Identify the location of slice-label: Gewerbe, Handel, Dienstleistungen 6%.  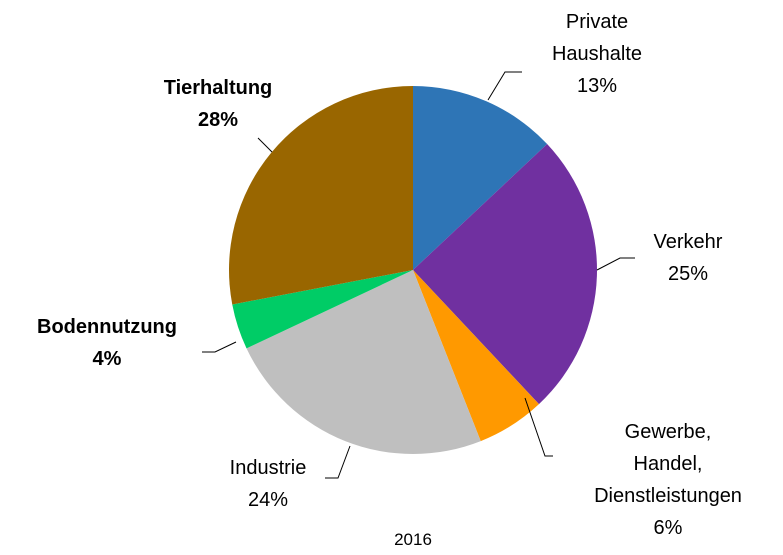
(668, 480).